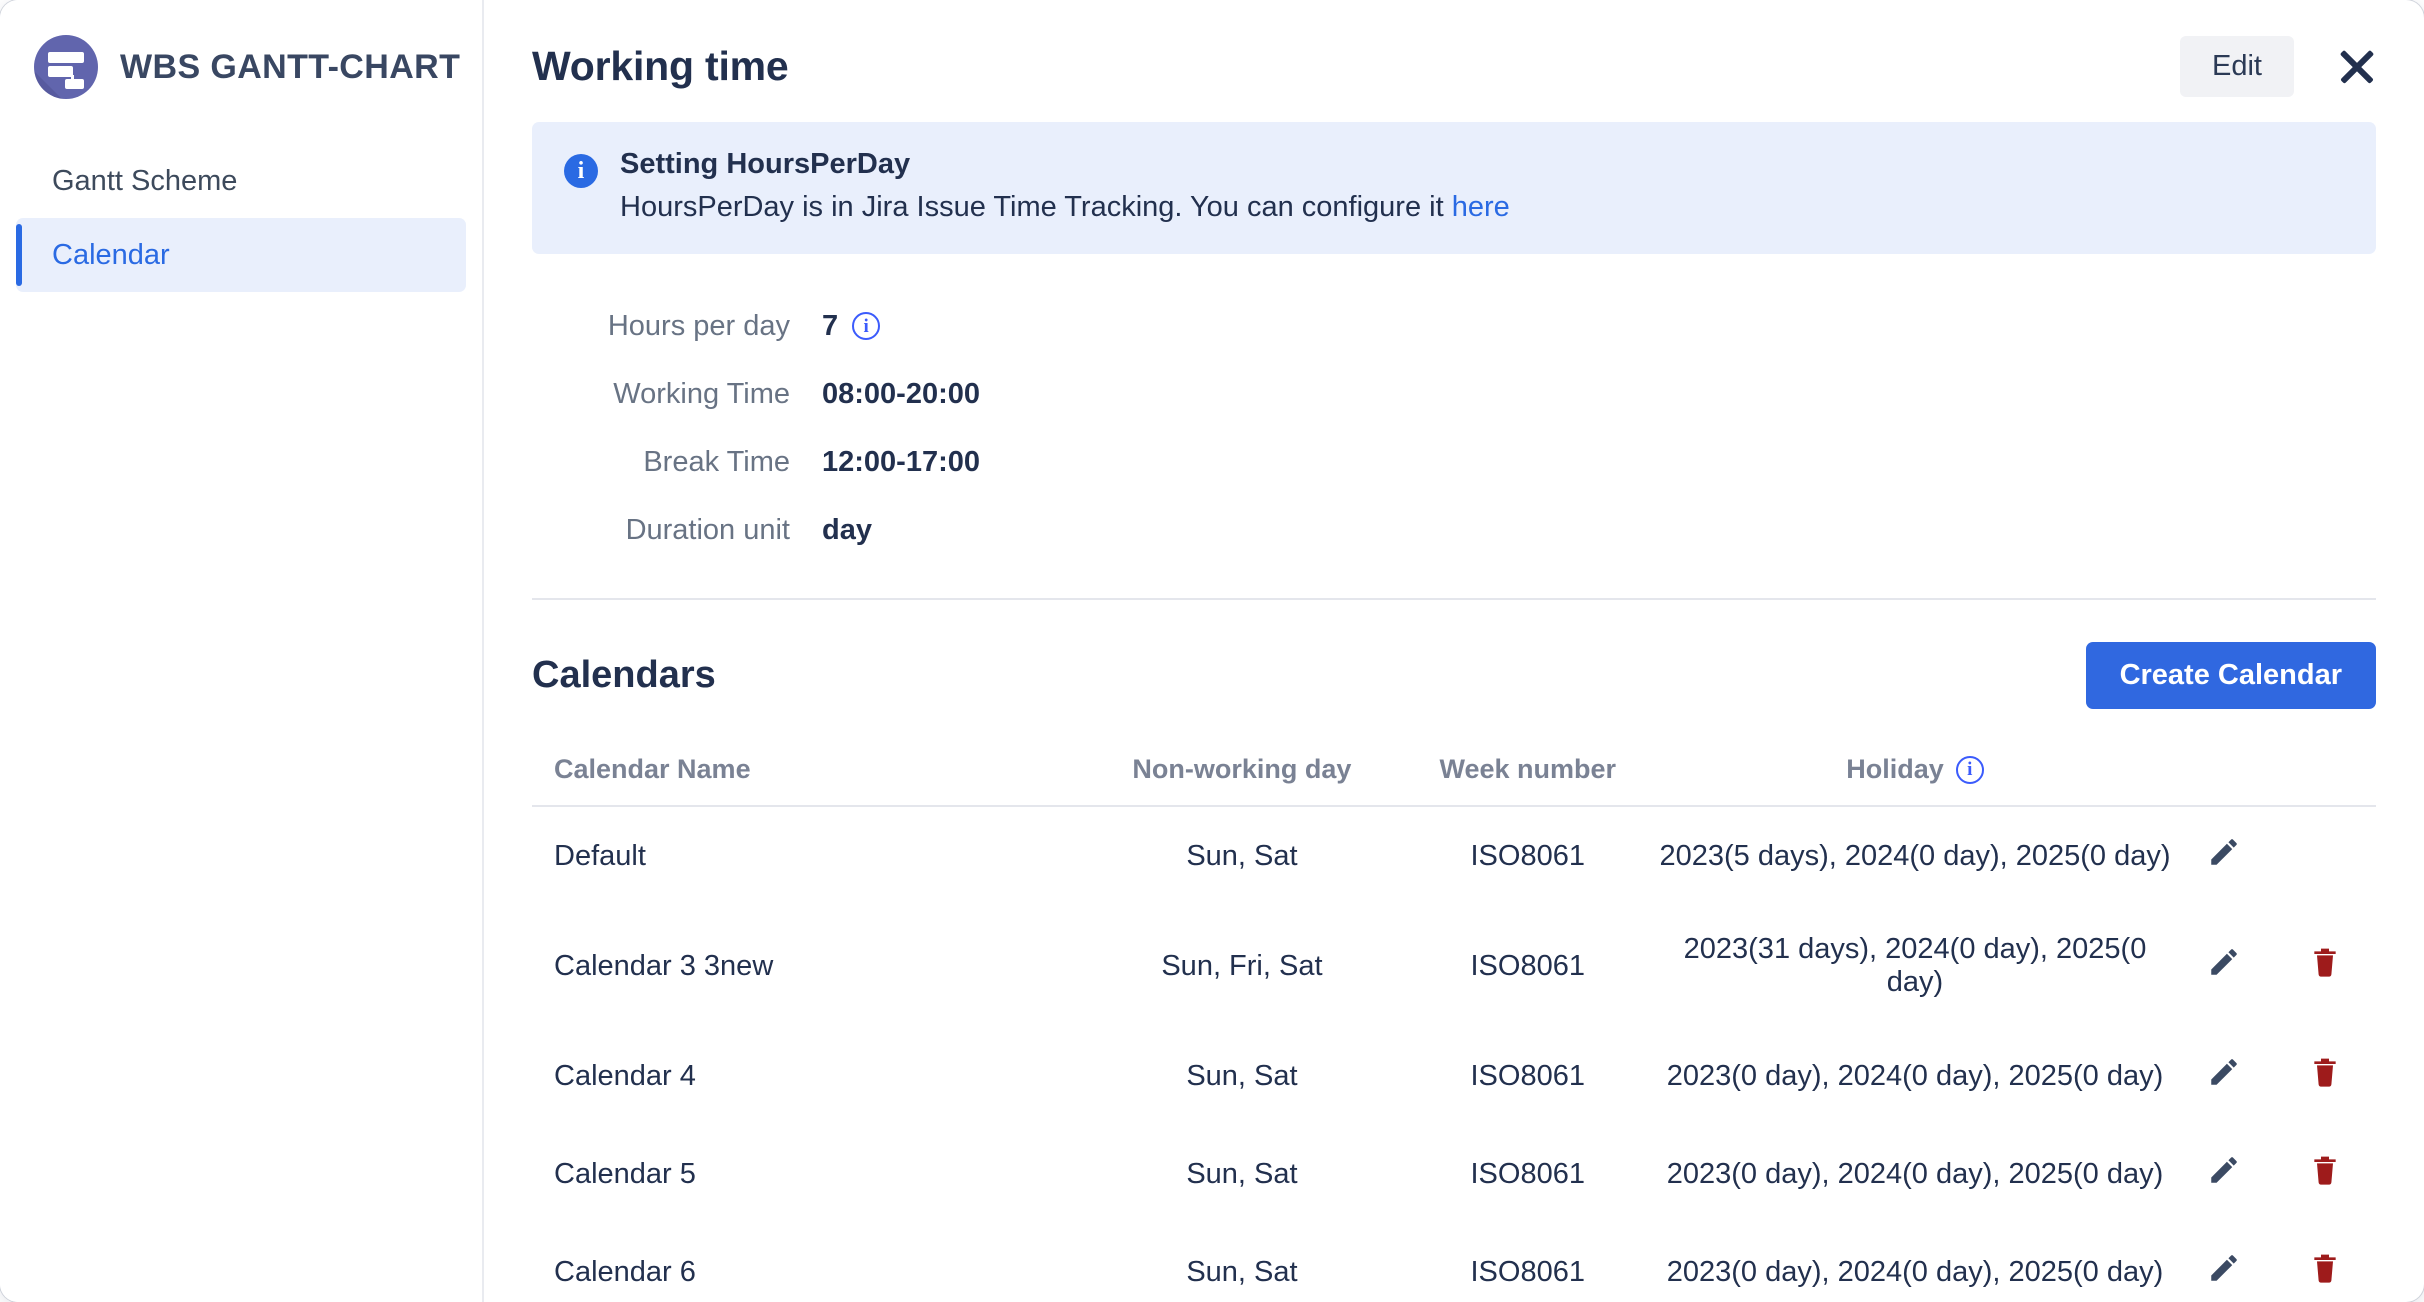 The image size is (2424, 1302). What do you see at coordinates (1242, 965) in the screenshot?
I see `cell-nonworking-day: Sun, Fri, Sat` at bounding box center [1242, 965].